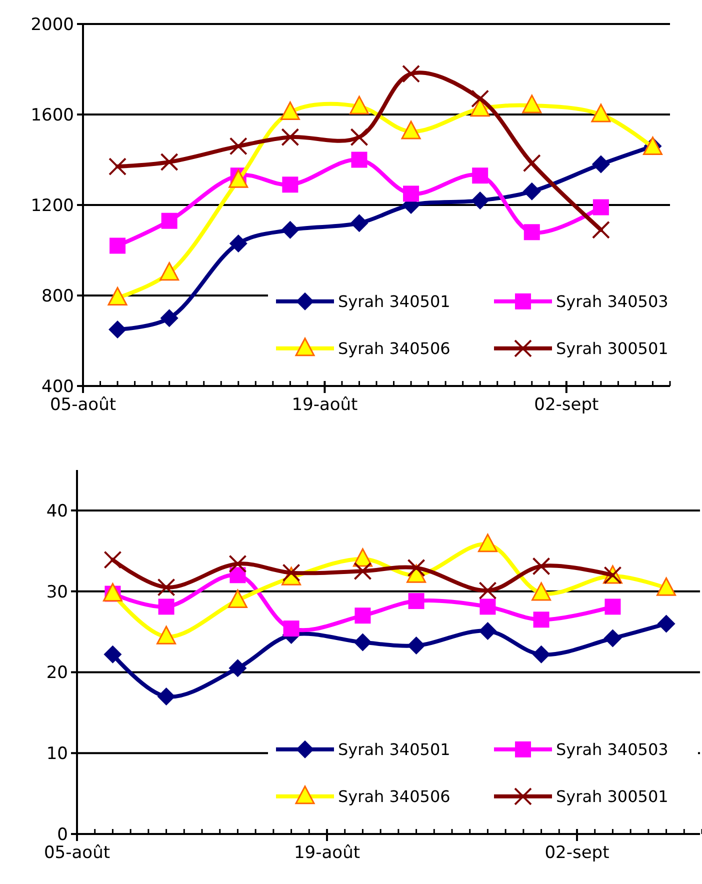  What do you see at coordinates (58, 386) in the screenshot?
I see `y-tick-label: 400` at bounding box center [58, 386].